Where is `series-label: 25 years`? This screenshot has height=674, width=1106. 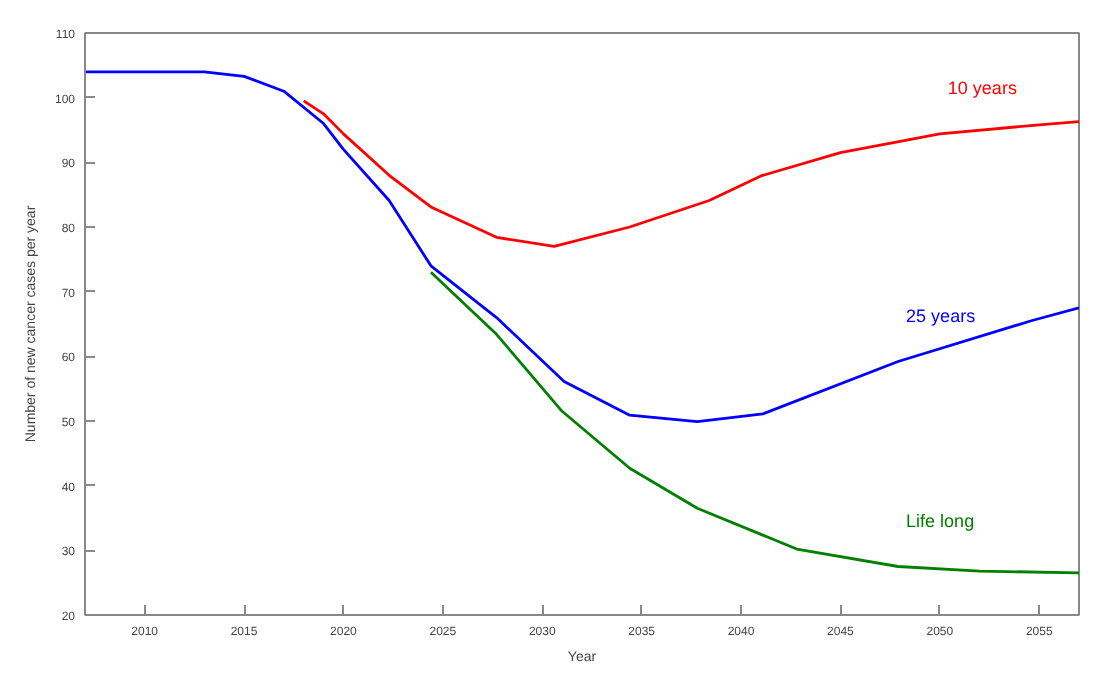
series-label: 25 years is located at coordinates (941, 315).